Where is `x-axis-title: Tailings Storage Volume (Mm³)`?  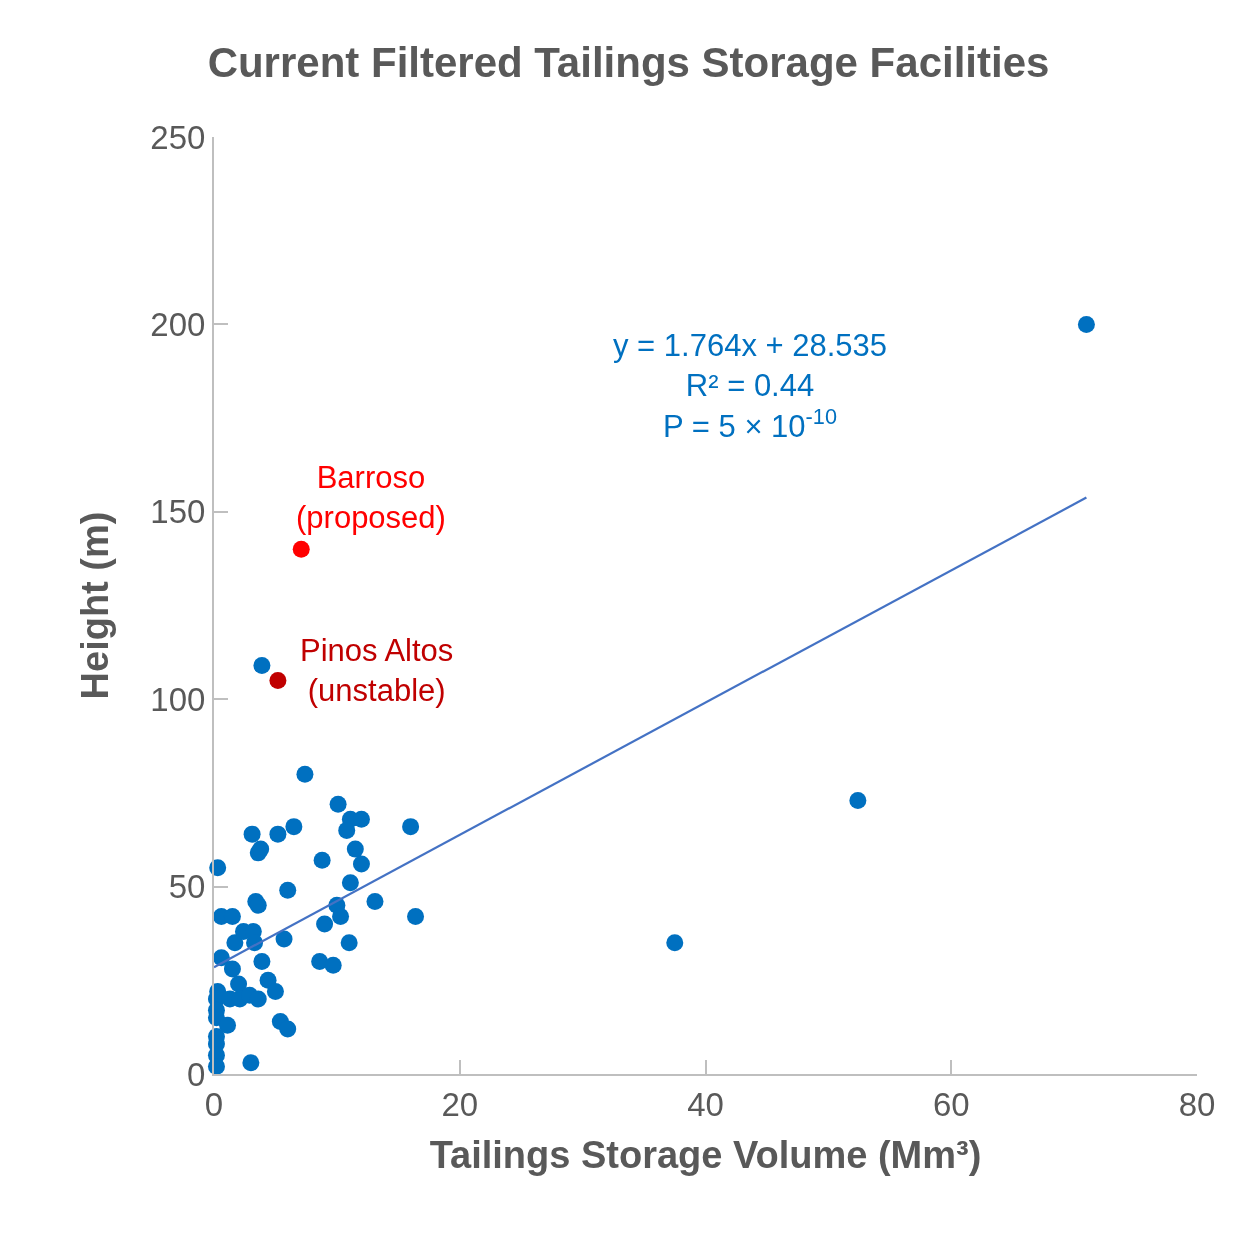
x-axis-title: Tailings Storage Volume (Mm³) is located at coordinates (705, 1155).